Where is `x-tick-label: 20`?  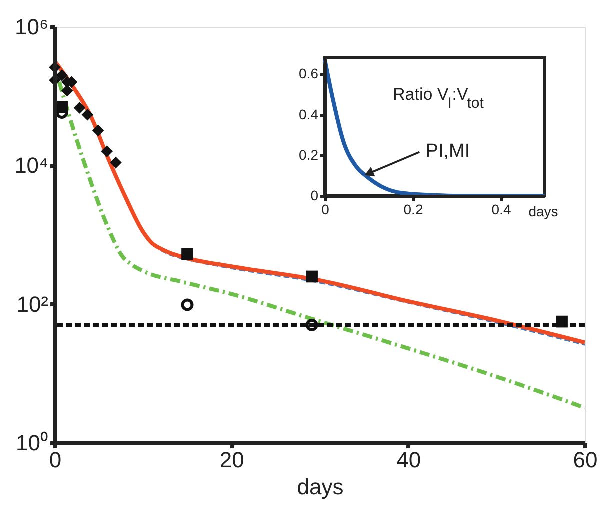
x-tick-label: 20 is located at coordinates (232, 460).